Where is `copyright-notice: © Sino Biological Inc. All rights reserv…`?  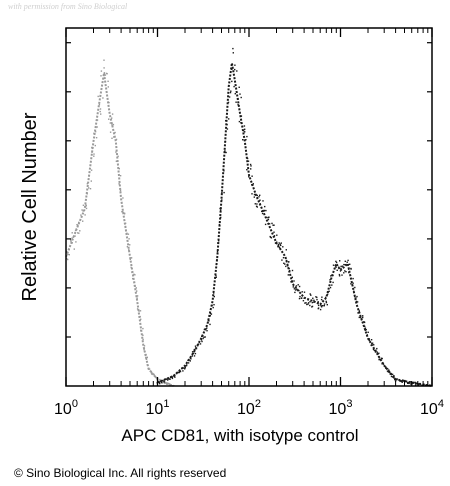
copyright-notice: © Sino Biological Inc. All rights reserv… is located at coordinates (120, 473).